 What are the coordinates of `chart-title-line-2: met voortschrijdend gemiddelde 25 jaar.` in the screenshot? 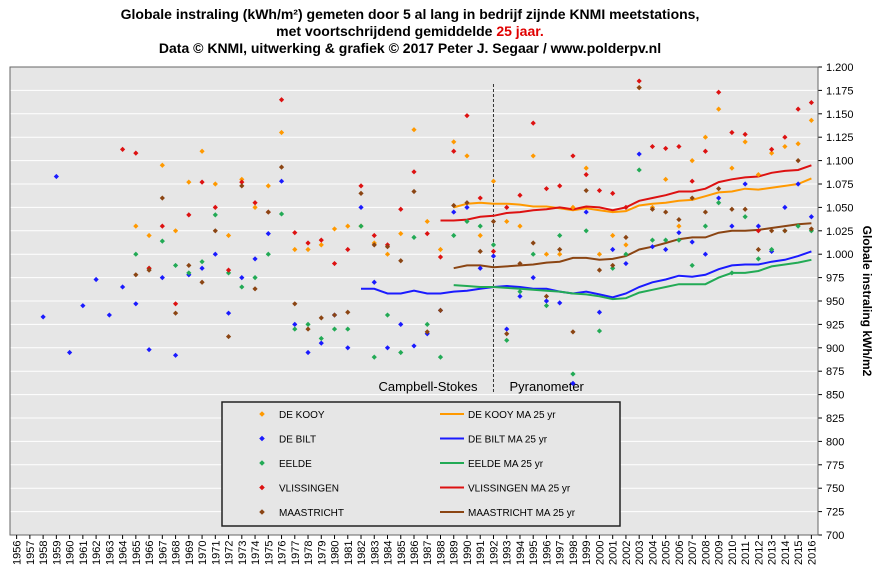 It's located at (410, 31).